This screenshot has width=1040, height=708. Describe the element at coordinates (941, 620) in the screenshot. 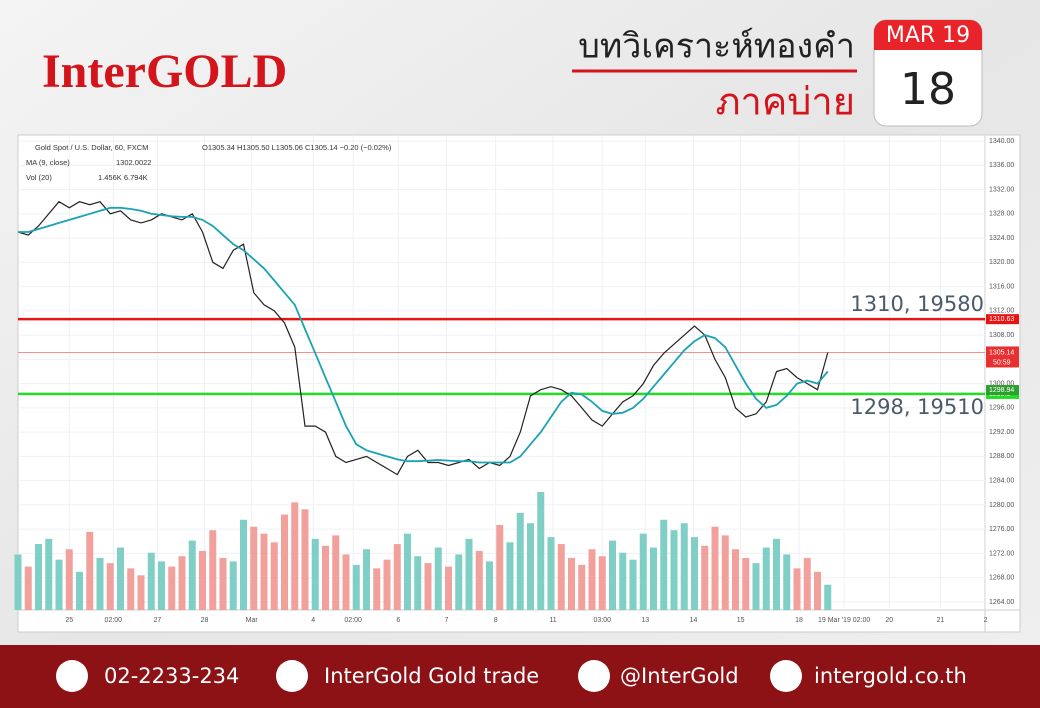

I see `x-tick-label: 21` at that location.